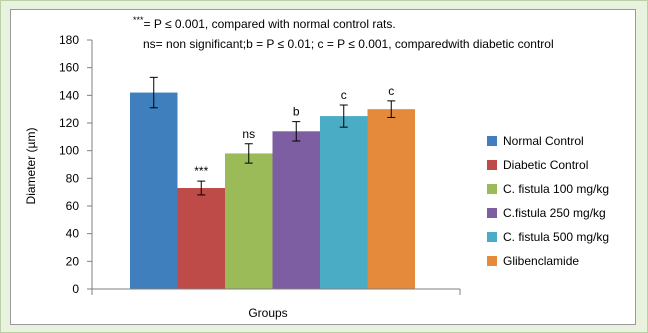 This screenshot has width=648, height=333. I want to click on y-axis-label: Diameter (µm), so click(31, 166).